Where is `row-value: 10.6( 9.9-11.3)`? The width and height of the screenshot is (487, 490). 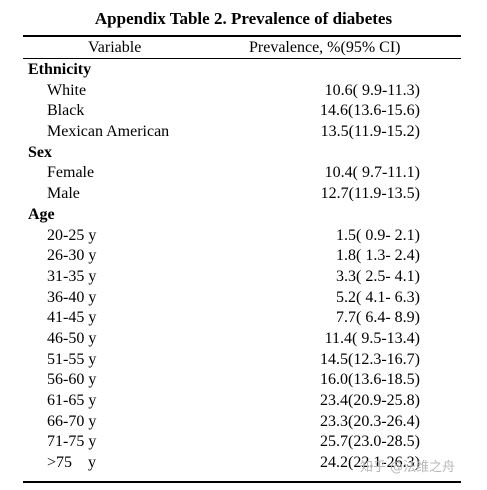
row-value: 10.6( 9.9-11.3) is located at coordinates (372, 90).